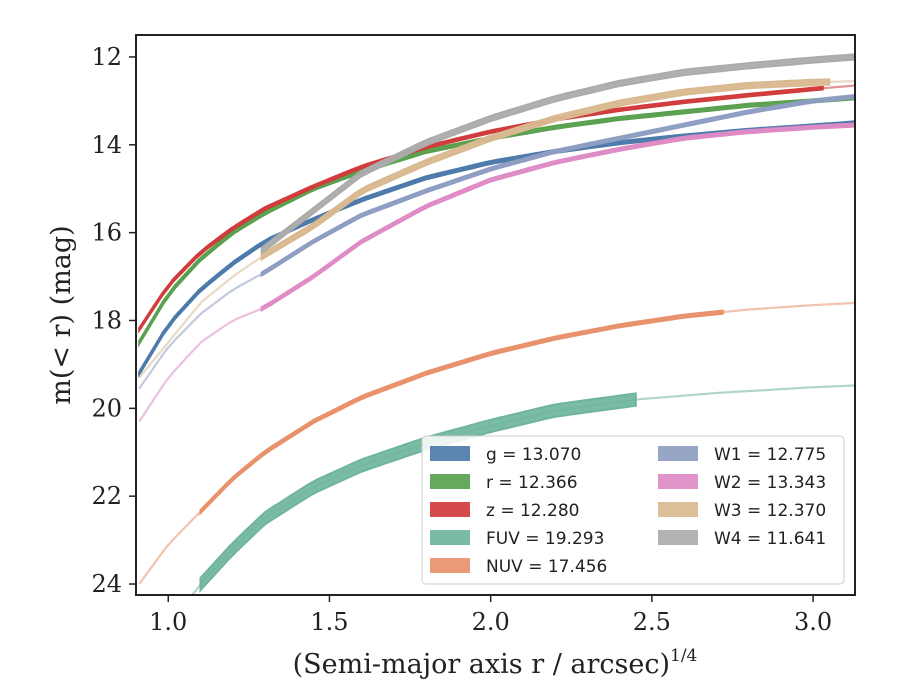  Describe the element at coordinates (106, 233) in the screenshot. I see `y-tick-label: 16` at that location.